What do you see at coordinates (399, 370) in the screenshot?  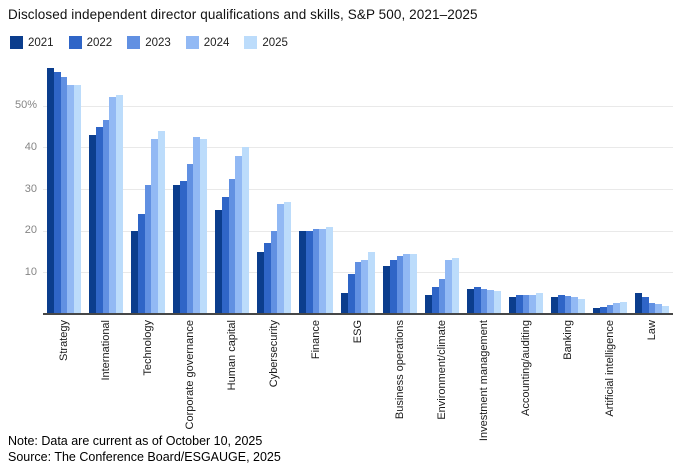 I see `x-category-label-business-operations: Business operations` at bounding box center [399, 370].